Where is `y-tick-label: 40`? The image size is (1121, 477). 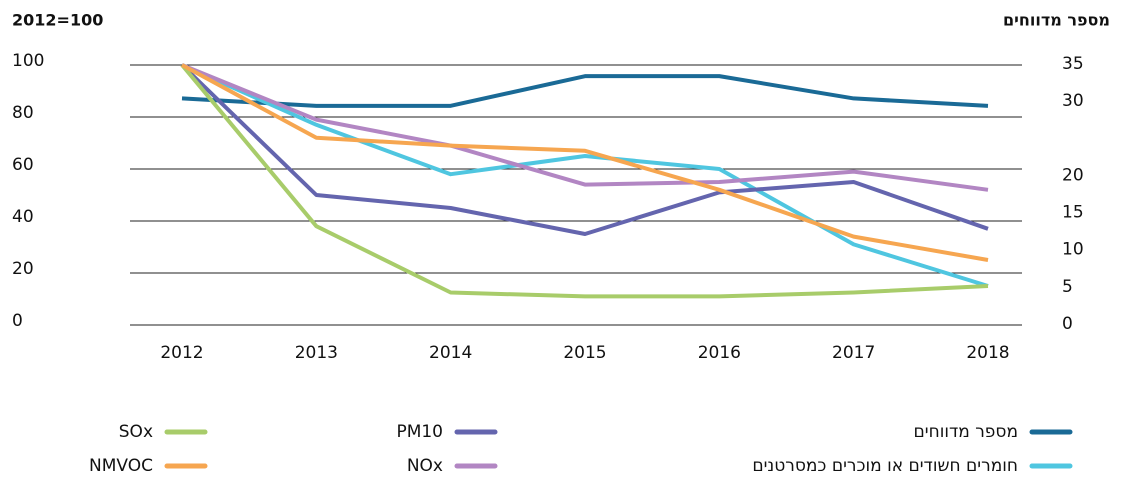 y-tick-label: 40 is located at coordinates (23, 217).